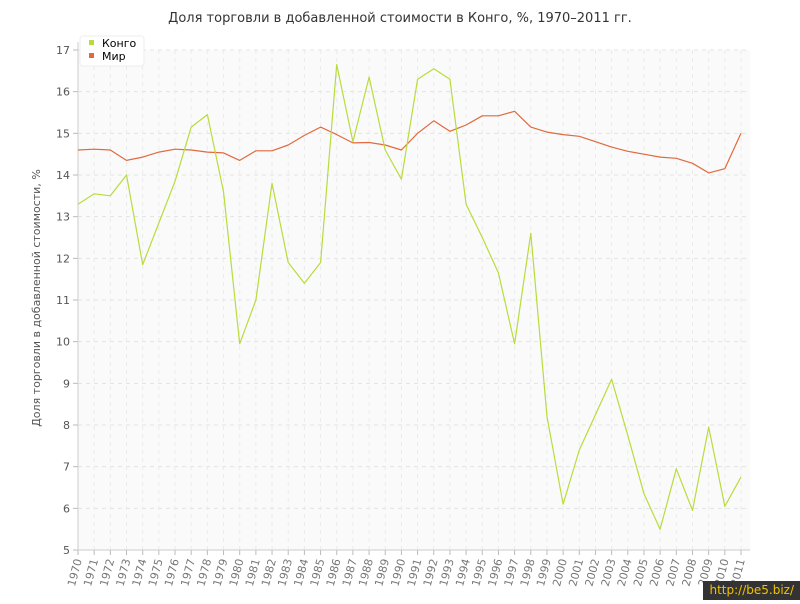 The width and height of the screenshot is (800, 604). I want to click on y-tick-label: 13, so click(63, 217).